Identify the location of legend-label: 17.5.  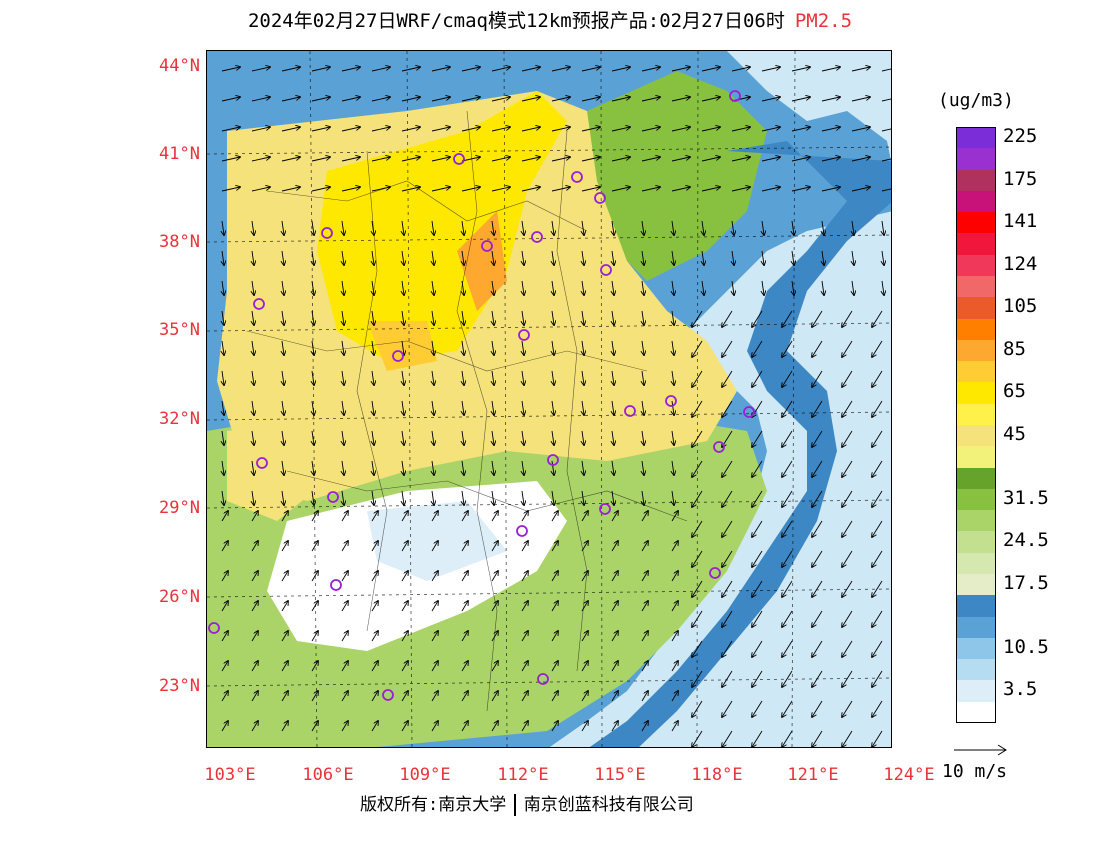
(1026, 583).